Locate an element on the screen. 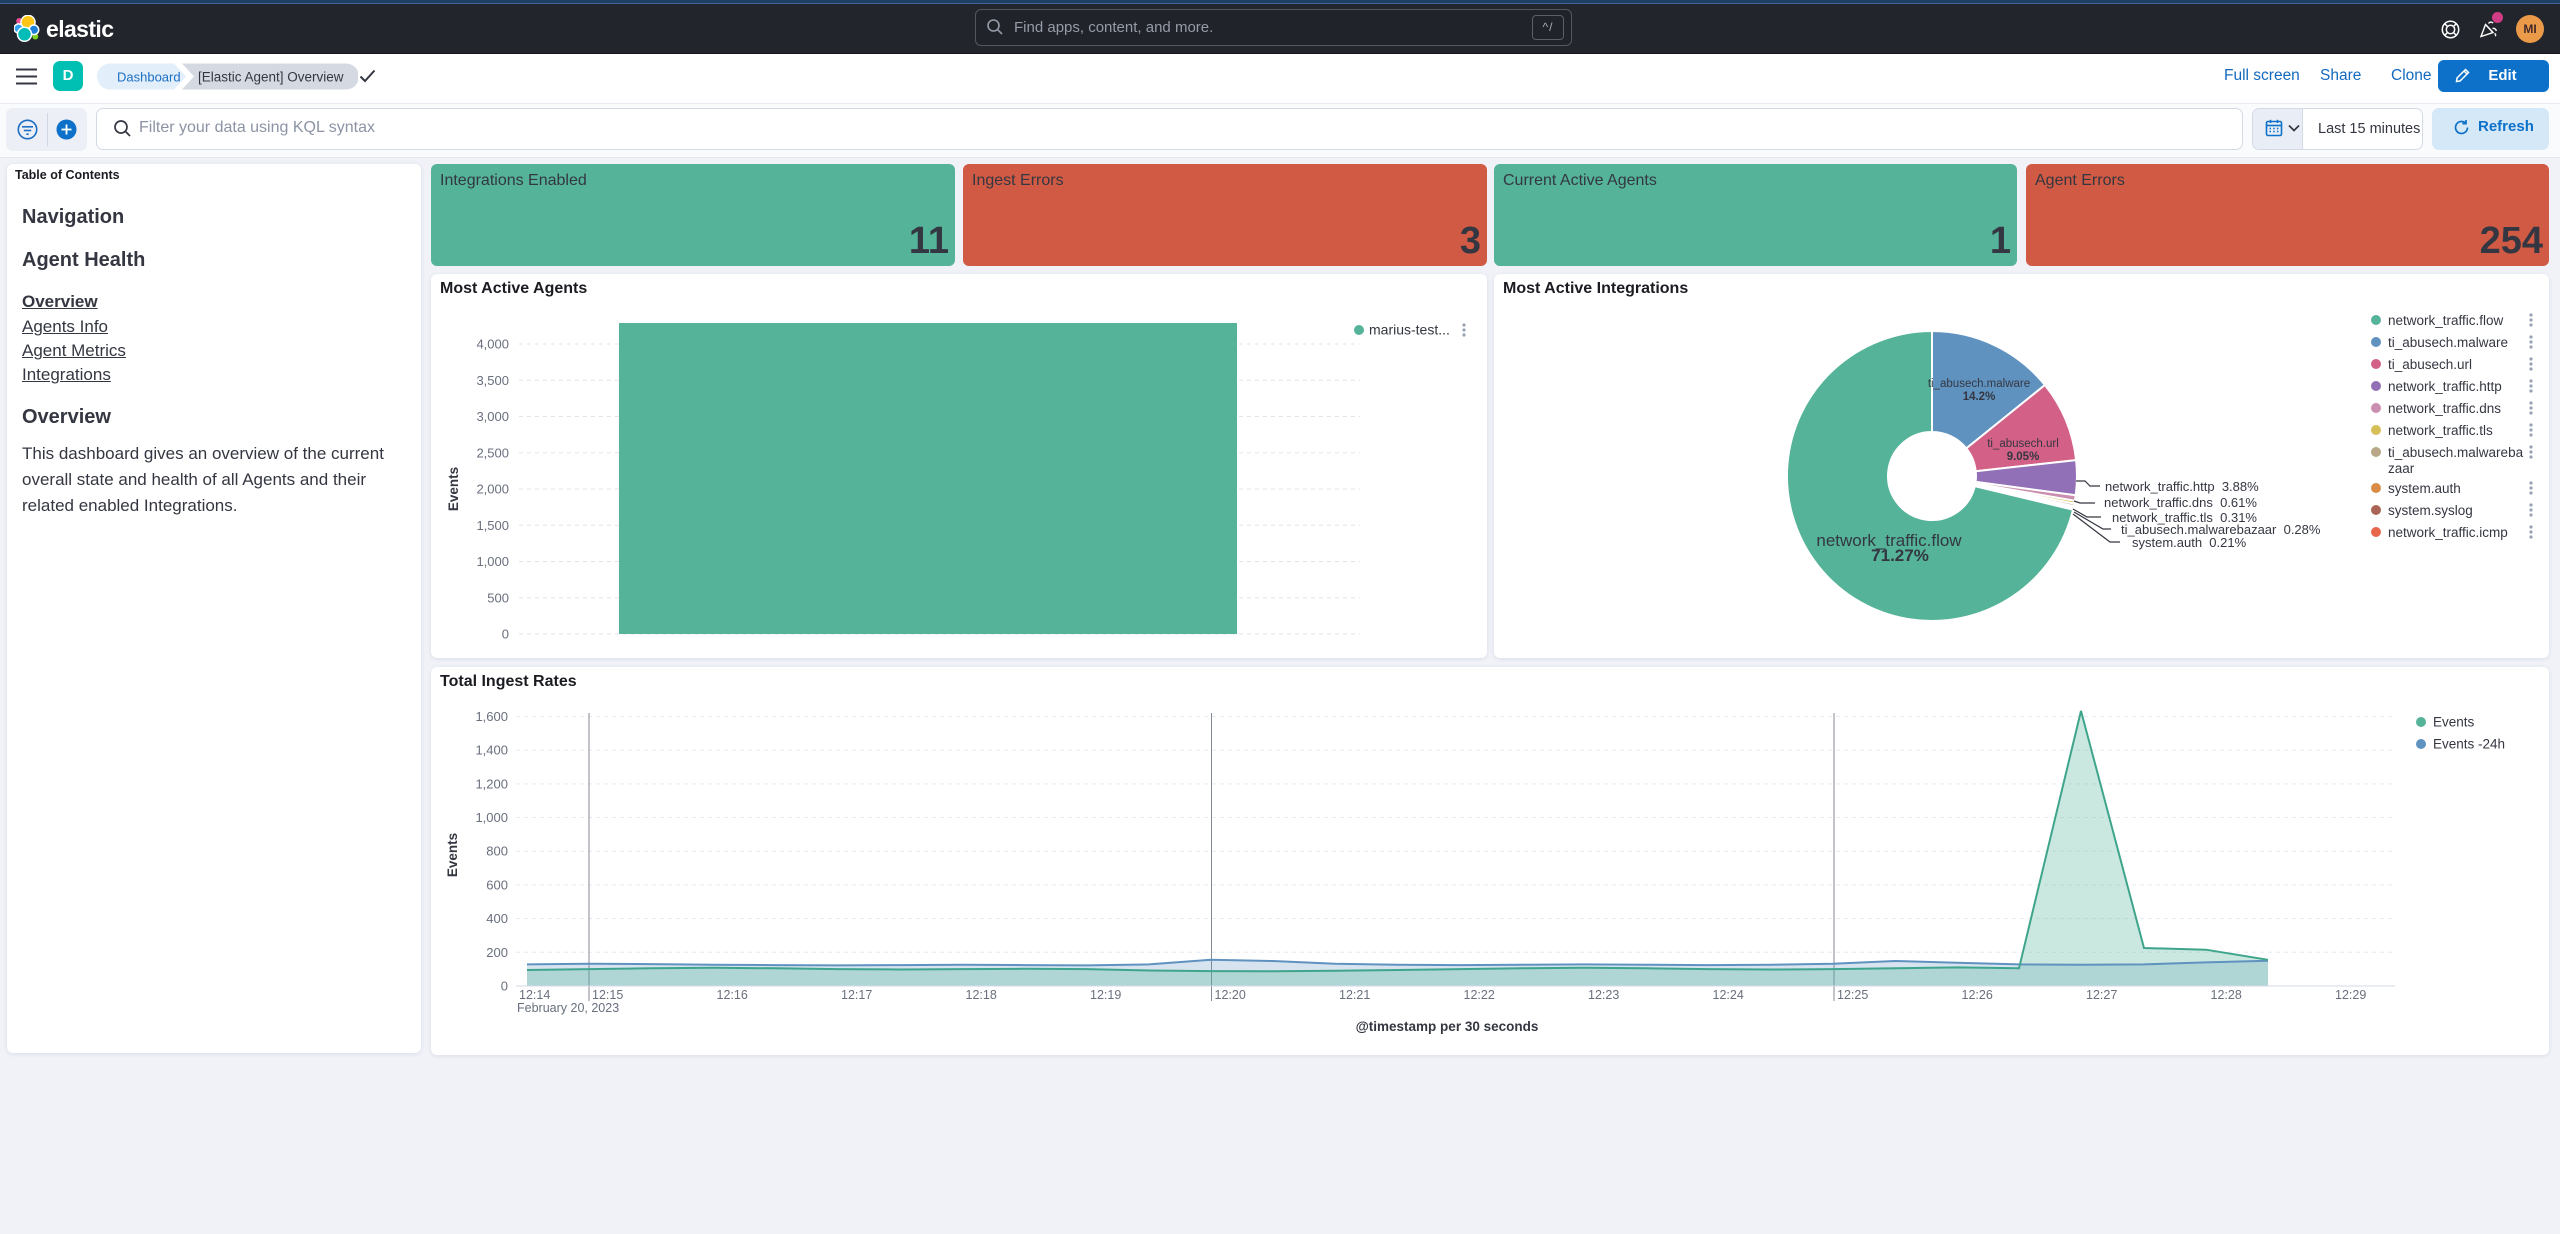 The height and width of the screenshot is (1234, 2560). svg-text: 3,000 is located at coordinates (492, 416).